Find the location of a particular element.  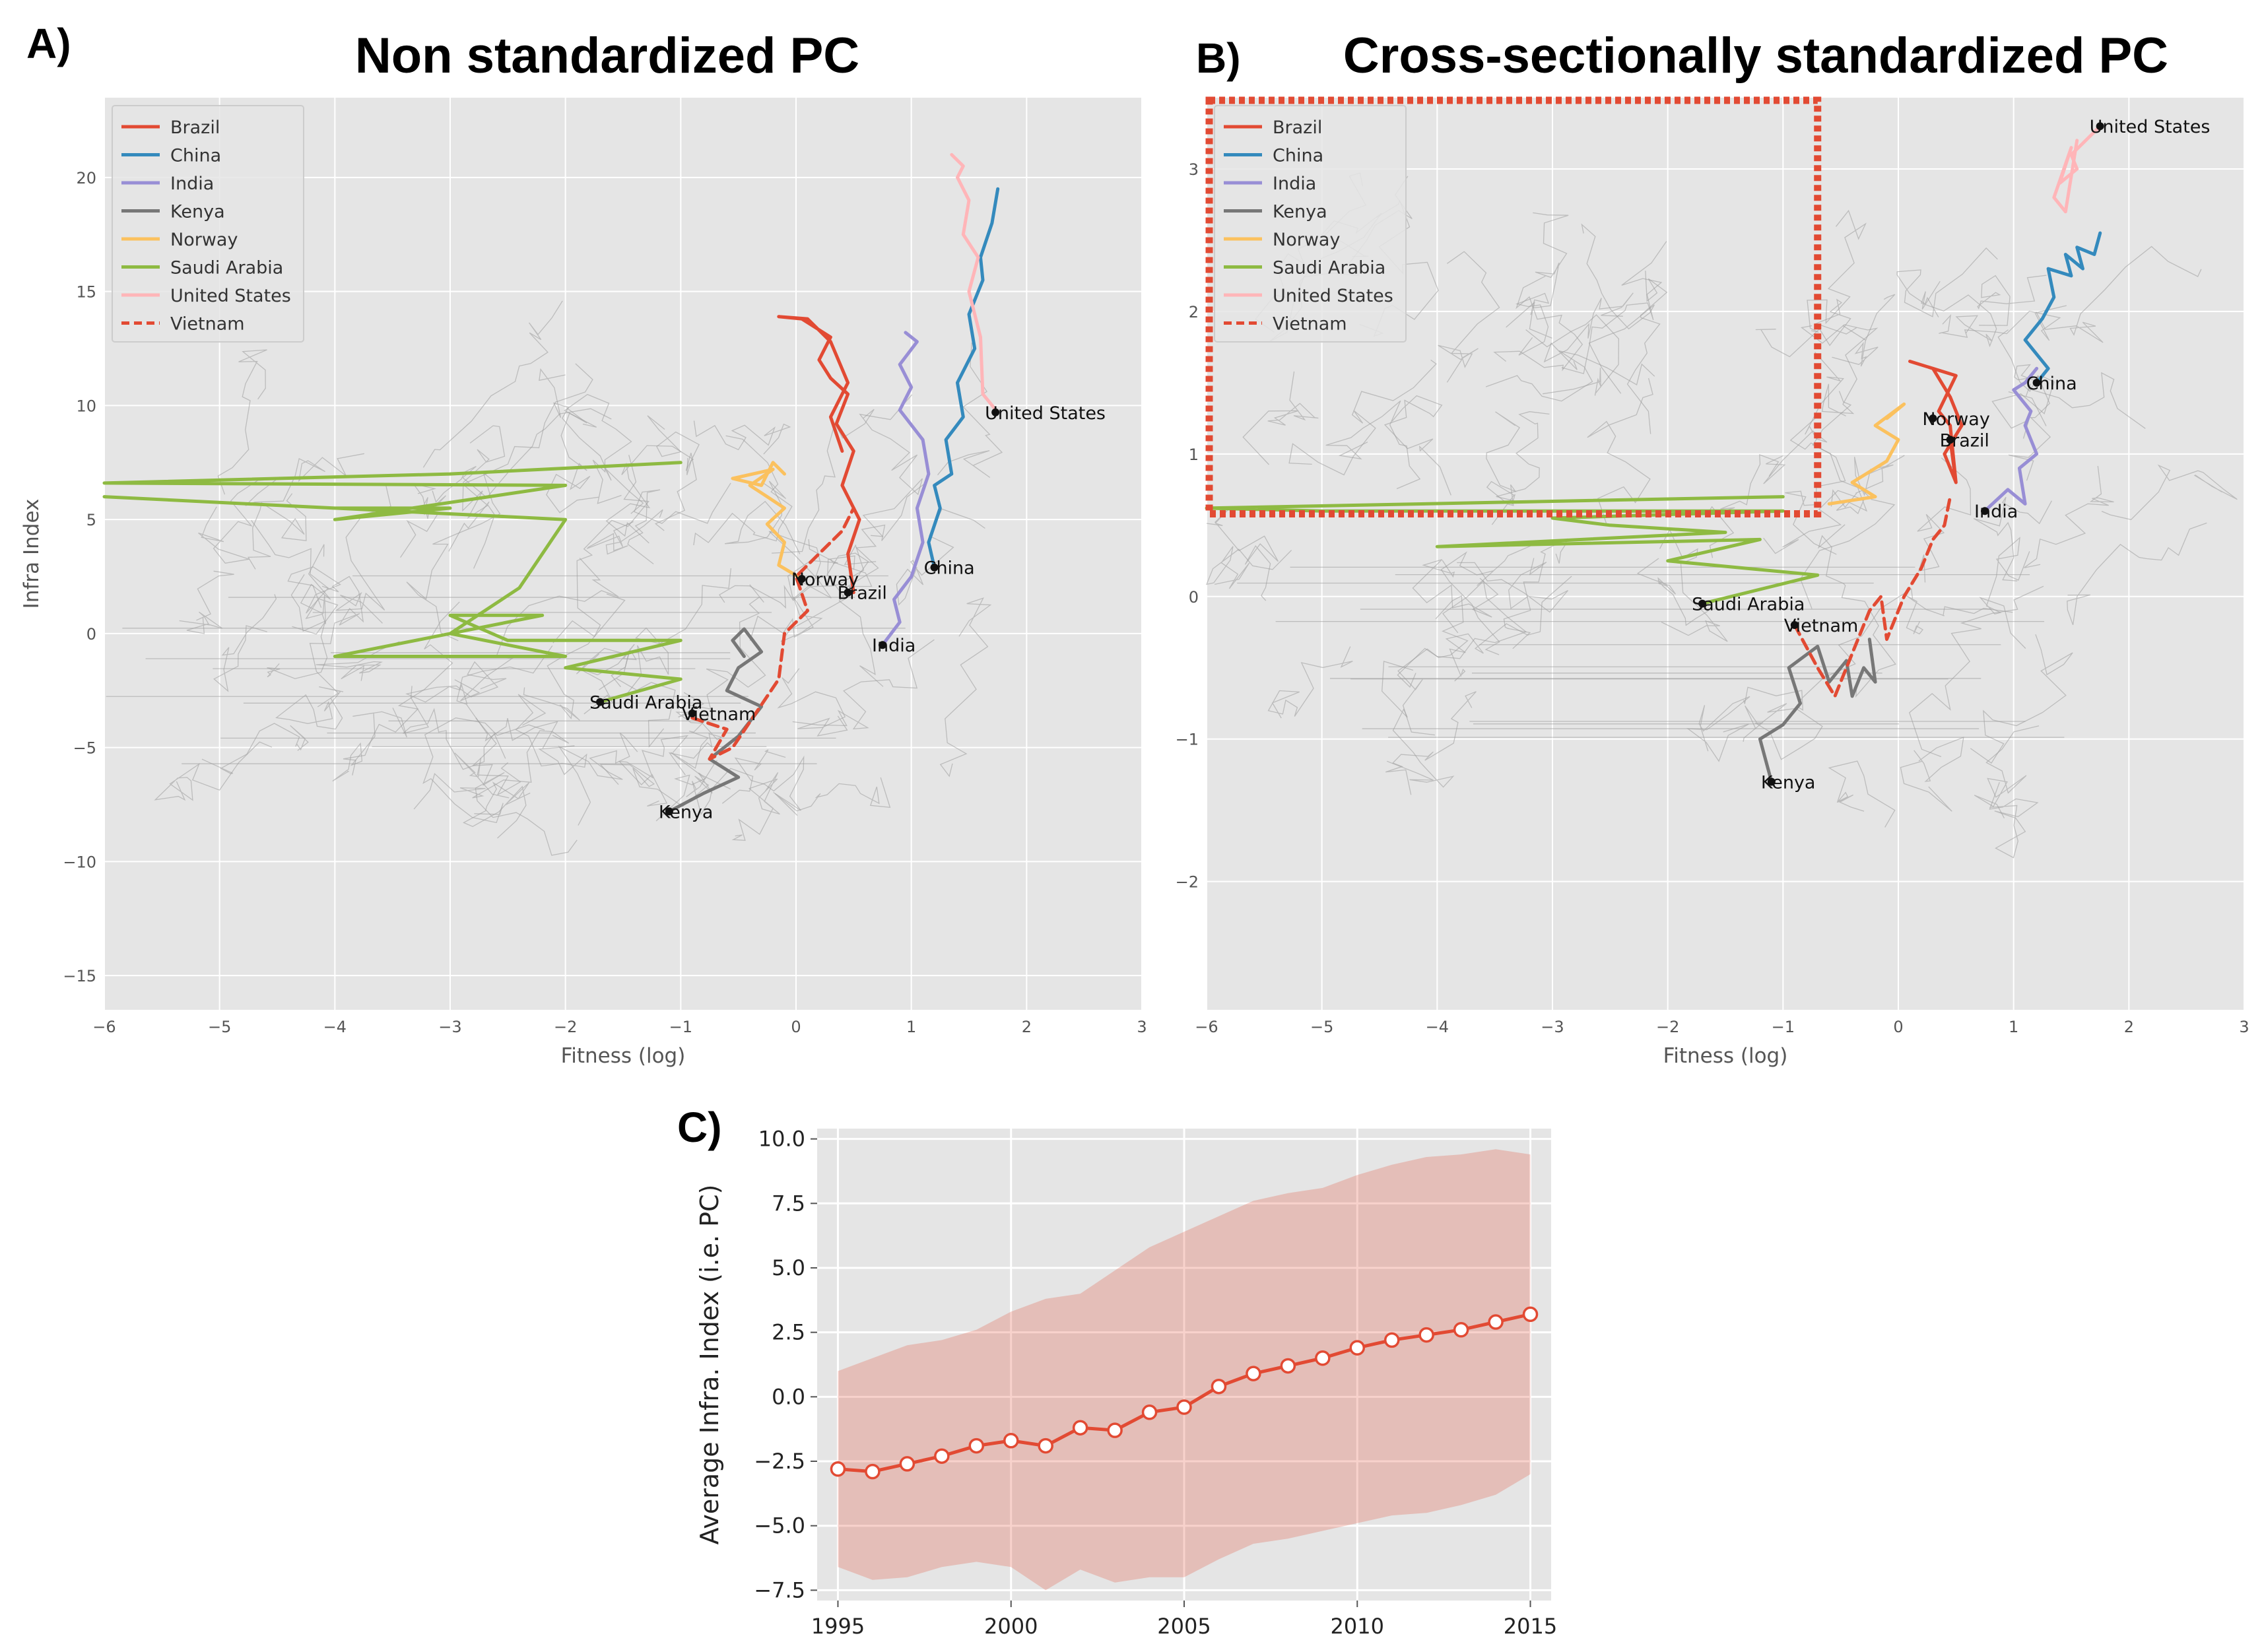

x-axis-label: Fitness (log) is located at coordinates (1726, 1056).